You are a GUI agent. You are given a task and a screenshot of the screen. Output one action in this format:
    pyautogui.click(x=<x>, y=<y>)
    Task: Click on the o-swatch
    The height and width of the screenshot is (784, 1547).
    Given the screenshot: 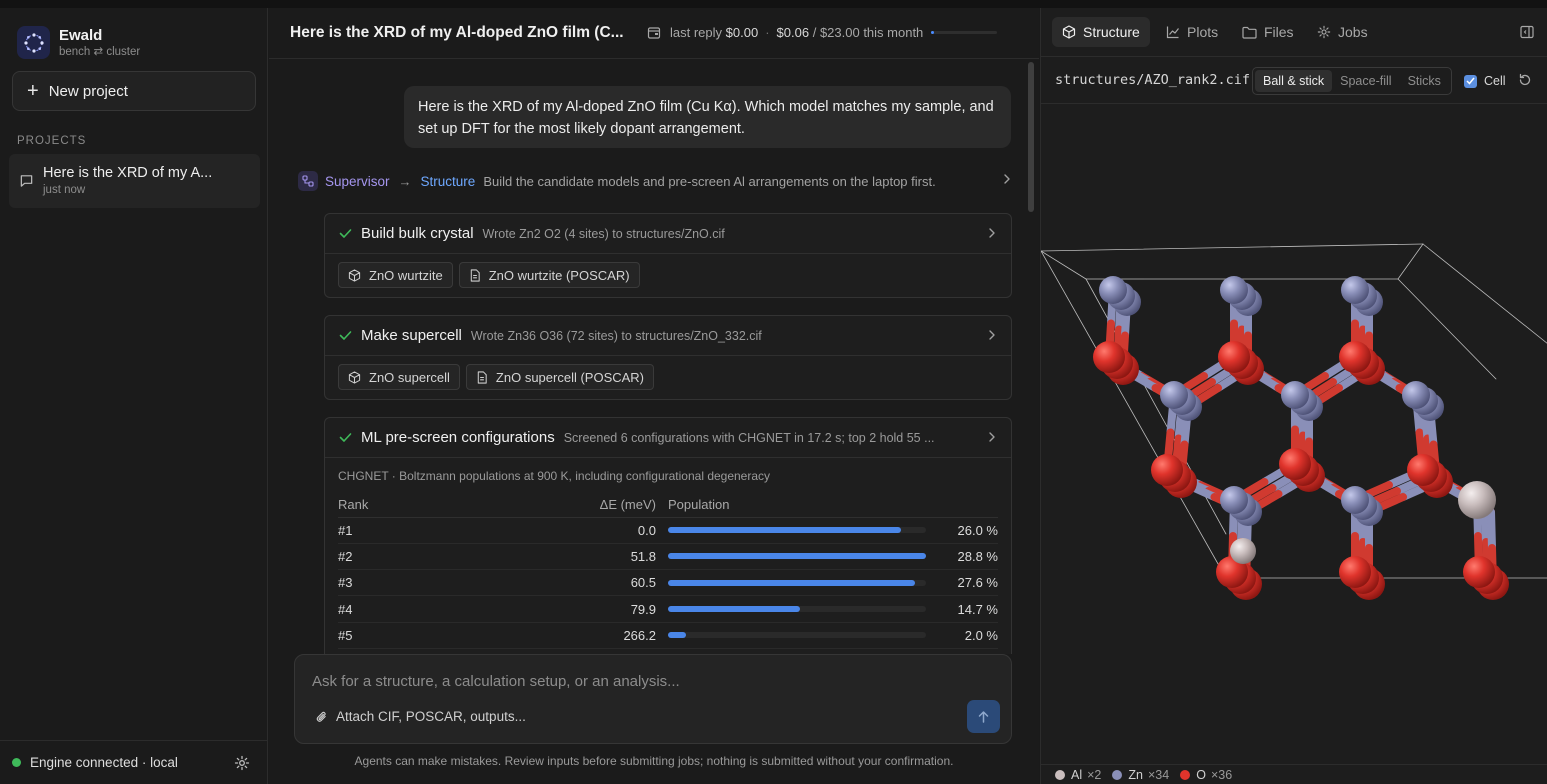 What is the action you would take?
    pyautogui.click(x=1185, y=774)
    